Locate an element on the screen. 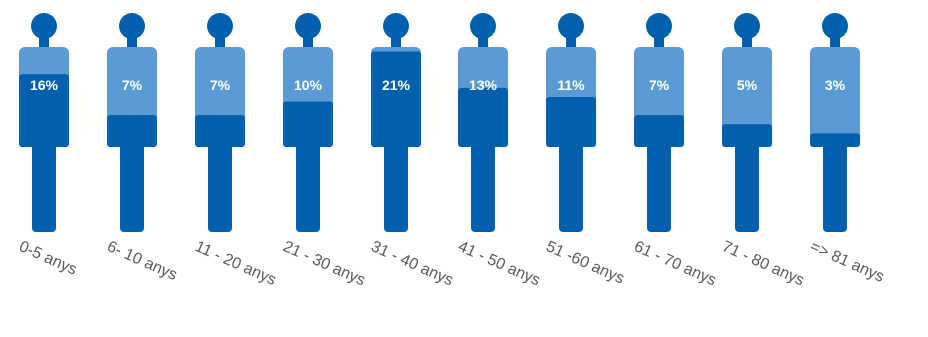 This screenshot has height=337, width=928. category-label: 0-5 anys is located at coordinates (47, 258).